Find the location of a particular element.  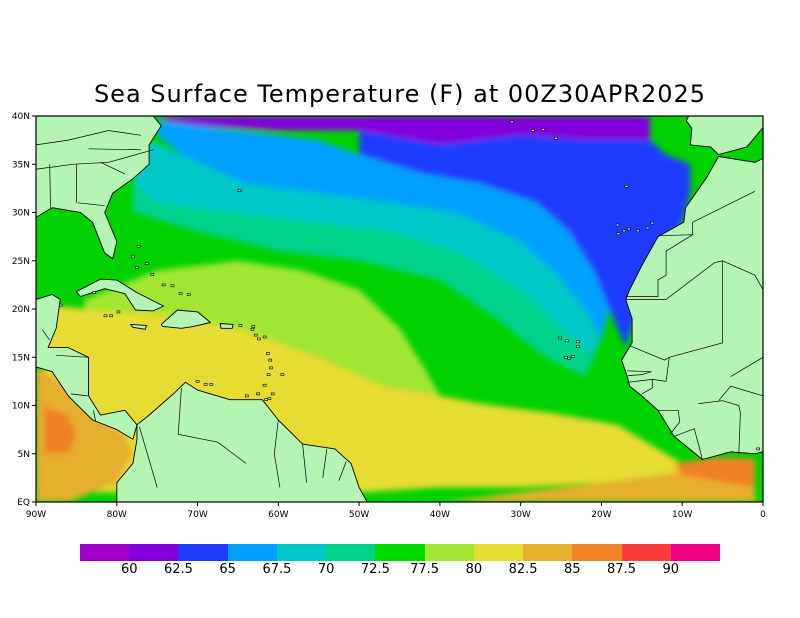

lat-tick-label: 15N is located at coordinates (21, 358).